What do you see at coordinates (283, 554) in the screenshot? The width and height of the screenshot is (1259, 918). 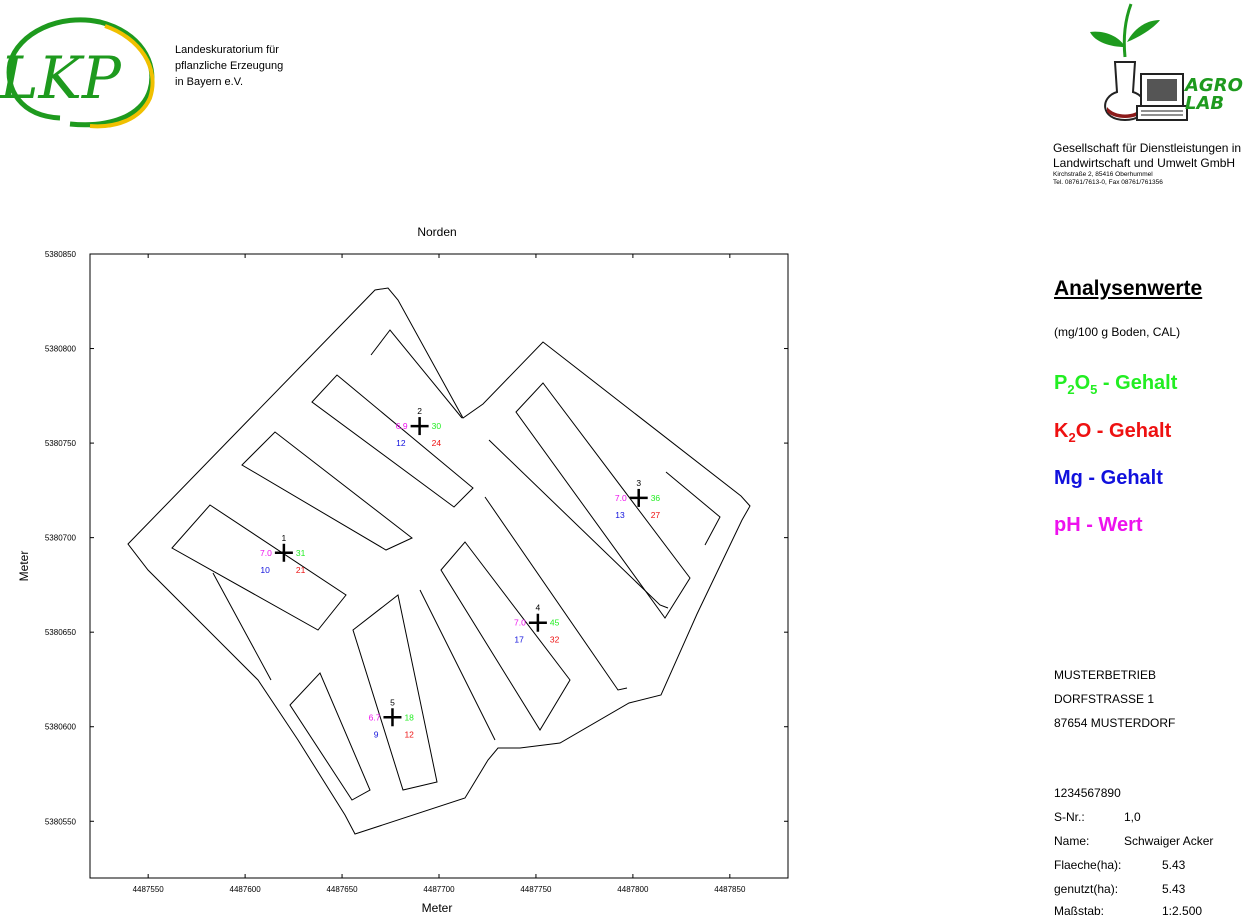 I see `sample-point-1: 1 7.0 31 10 21` at bounding box center [283, 554].